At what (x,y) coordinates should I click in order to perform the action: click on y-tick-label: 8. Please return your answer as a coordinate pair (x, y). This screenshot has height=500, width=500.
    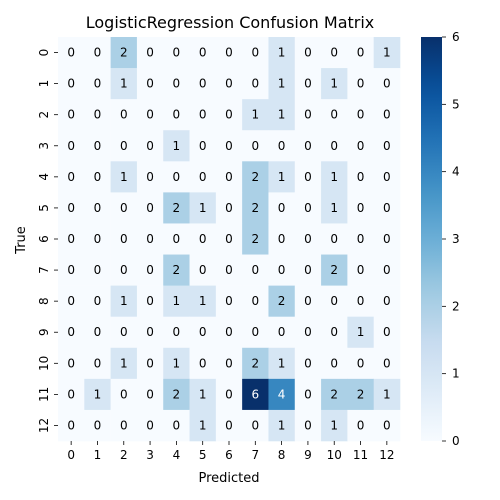
    Looking at the image, I should click on (44, 301).